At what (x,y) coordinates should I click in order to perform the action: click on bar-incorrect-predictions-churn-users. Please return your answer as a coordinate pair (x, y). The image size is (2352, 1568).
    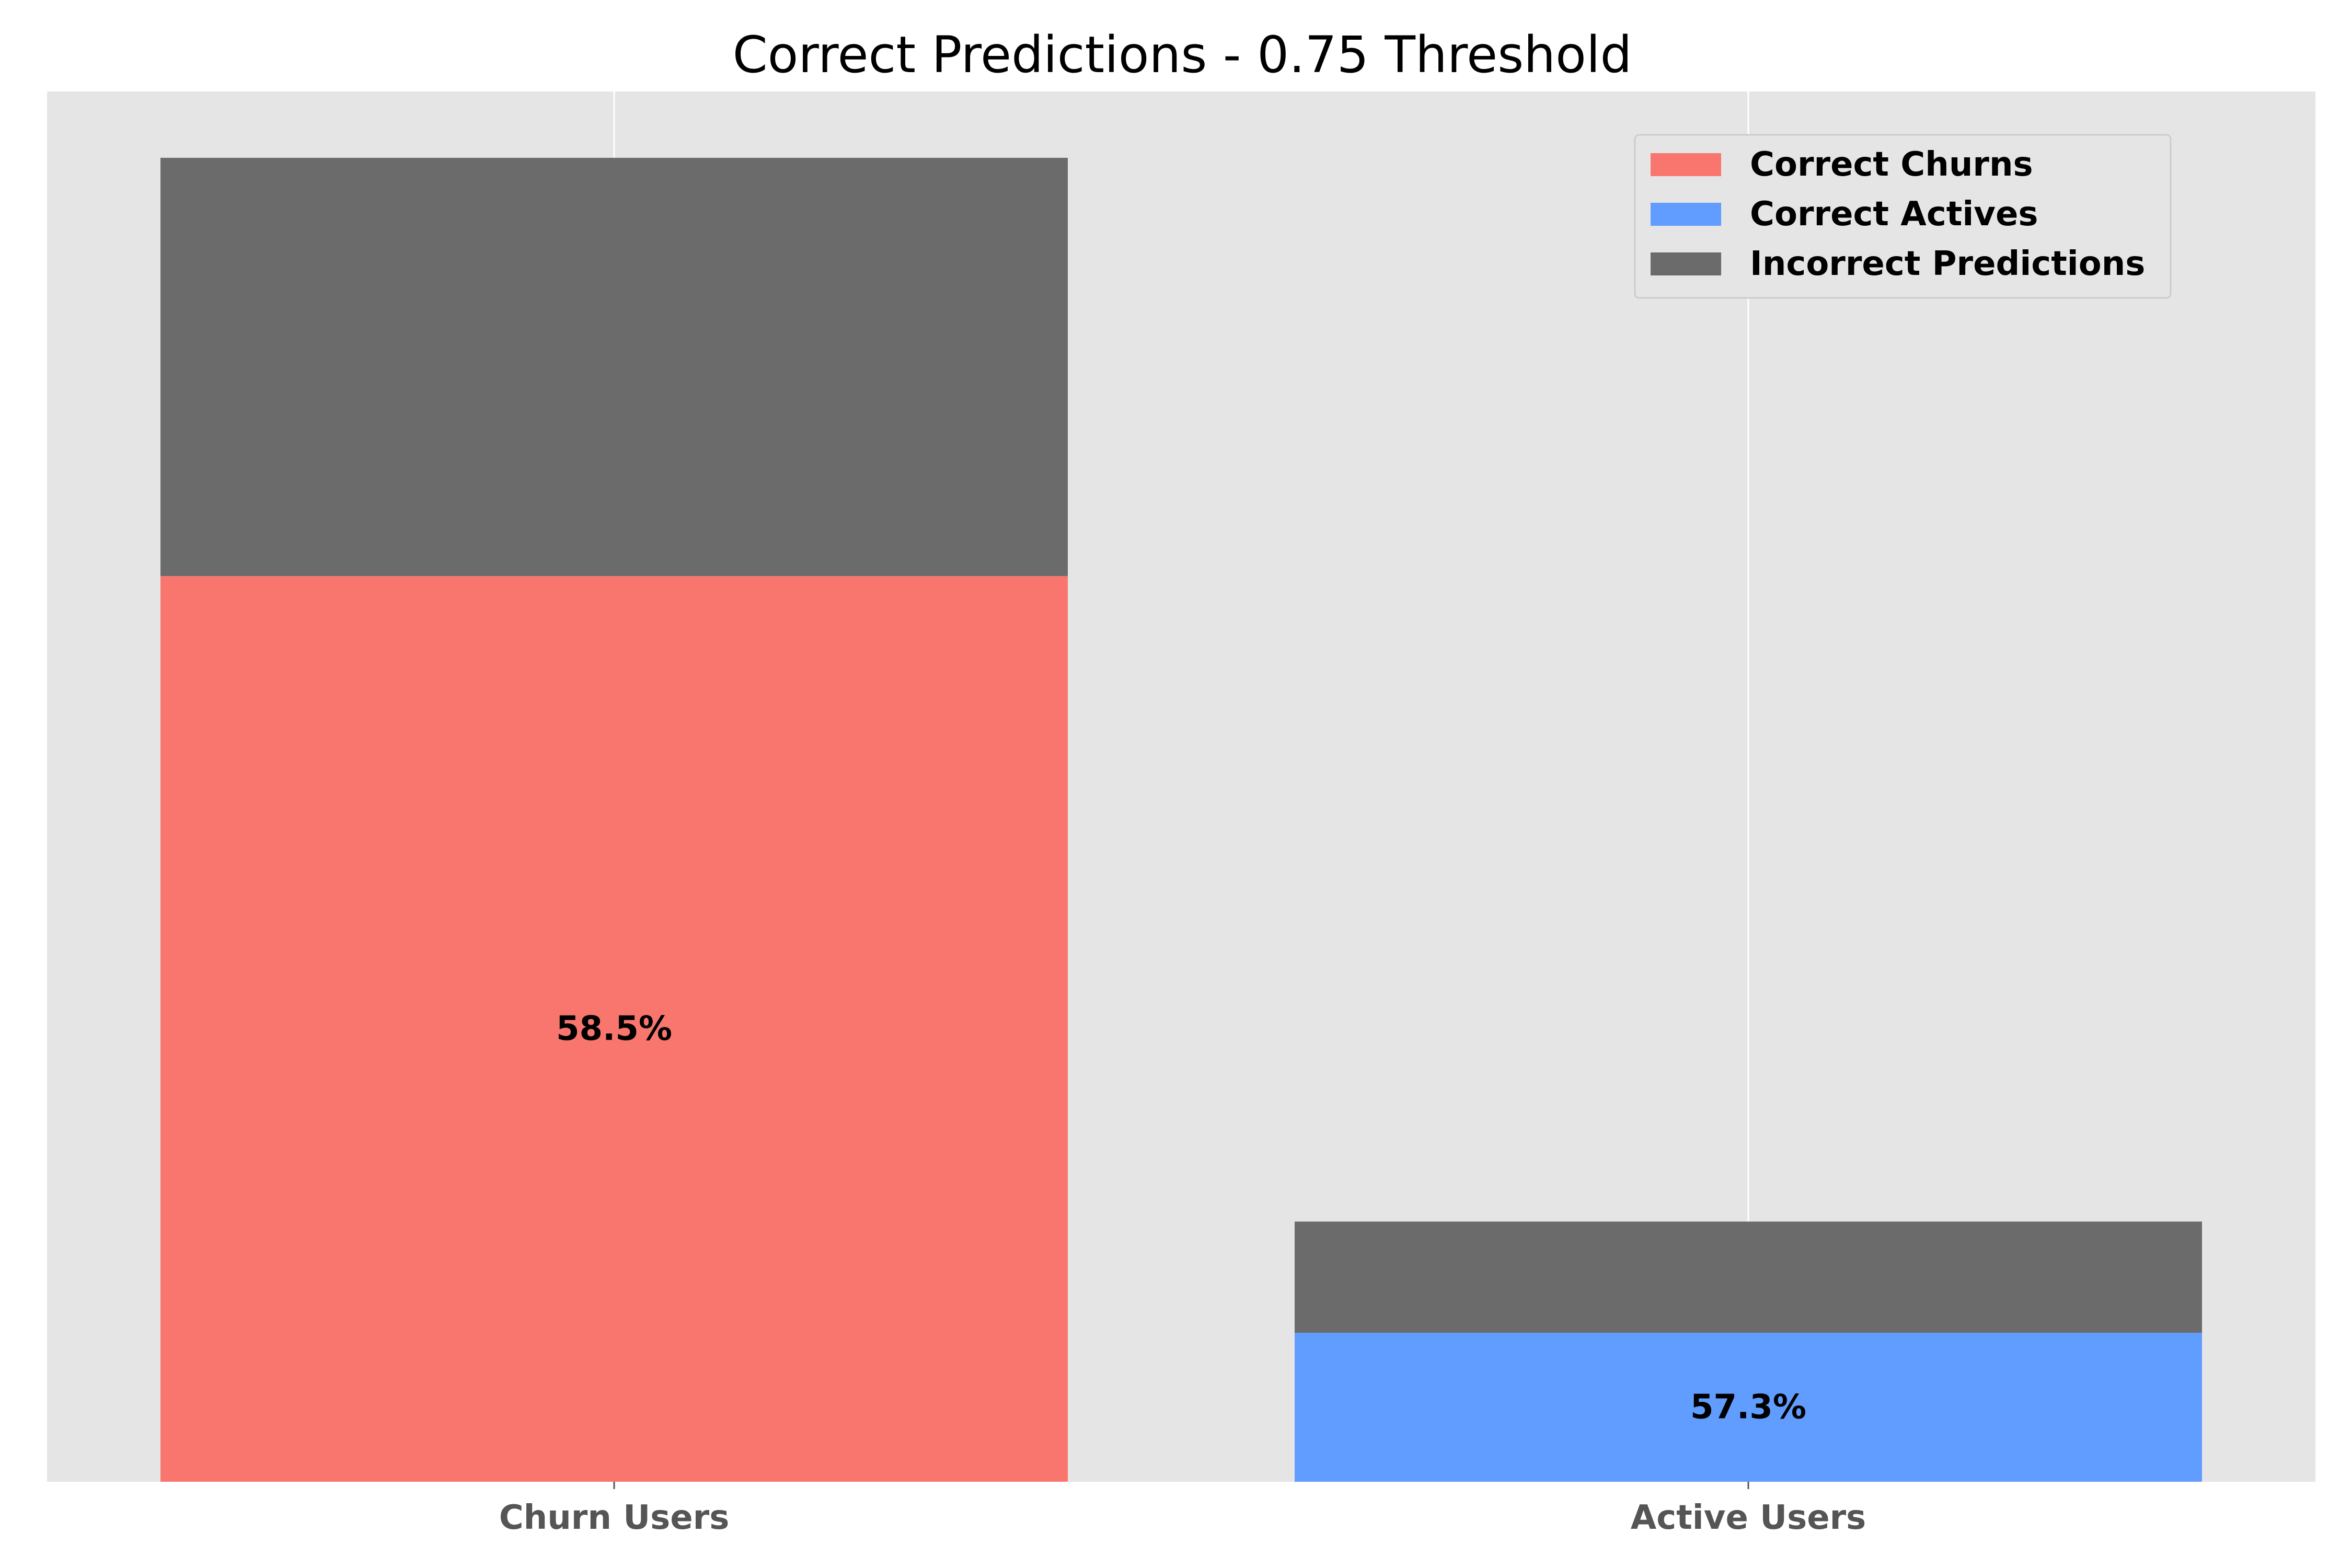
    Looking at the image, I should click on (614, 367).